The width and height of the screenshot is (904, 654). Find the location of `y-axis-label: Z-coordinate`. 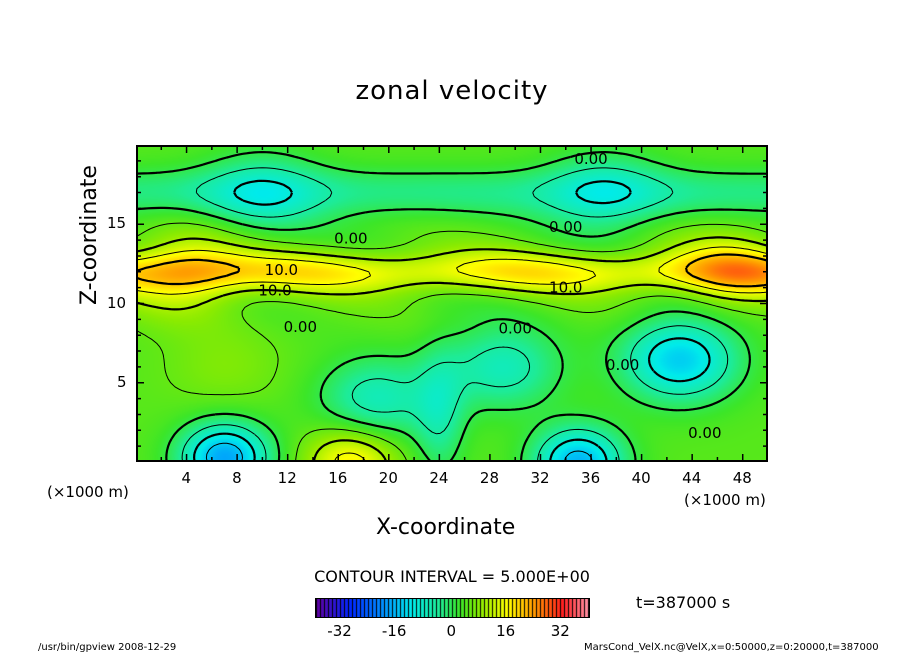

y-axis-label: Z-coordinate is located at coordinates (89, 235).